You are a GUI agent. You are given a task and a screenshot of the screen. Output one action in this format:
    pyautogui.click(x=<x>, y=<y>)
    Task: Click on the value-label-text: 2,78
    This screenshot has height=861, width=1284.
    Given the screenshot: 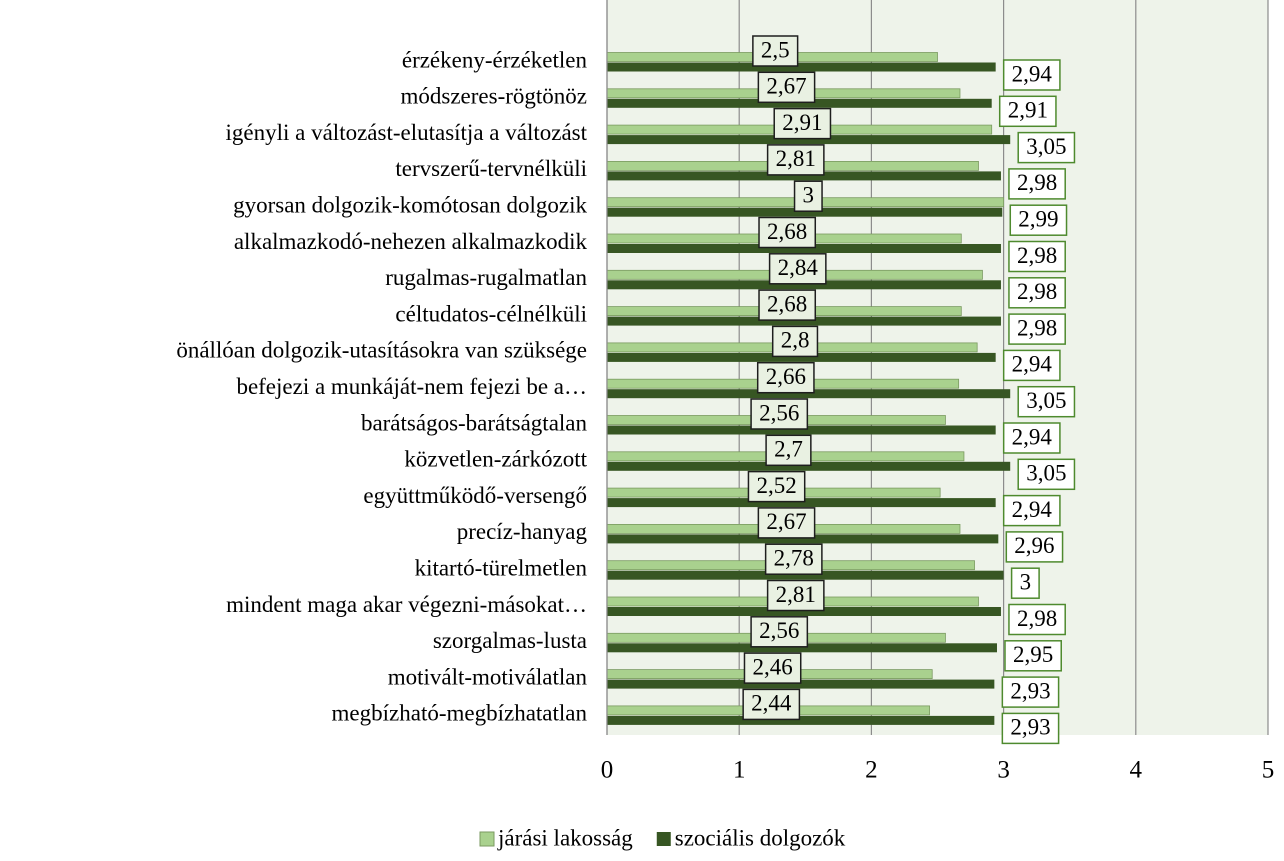 What is the action you would take?
    pyautogui.click(x=794, y=557)
    